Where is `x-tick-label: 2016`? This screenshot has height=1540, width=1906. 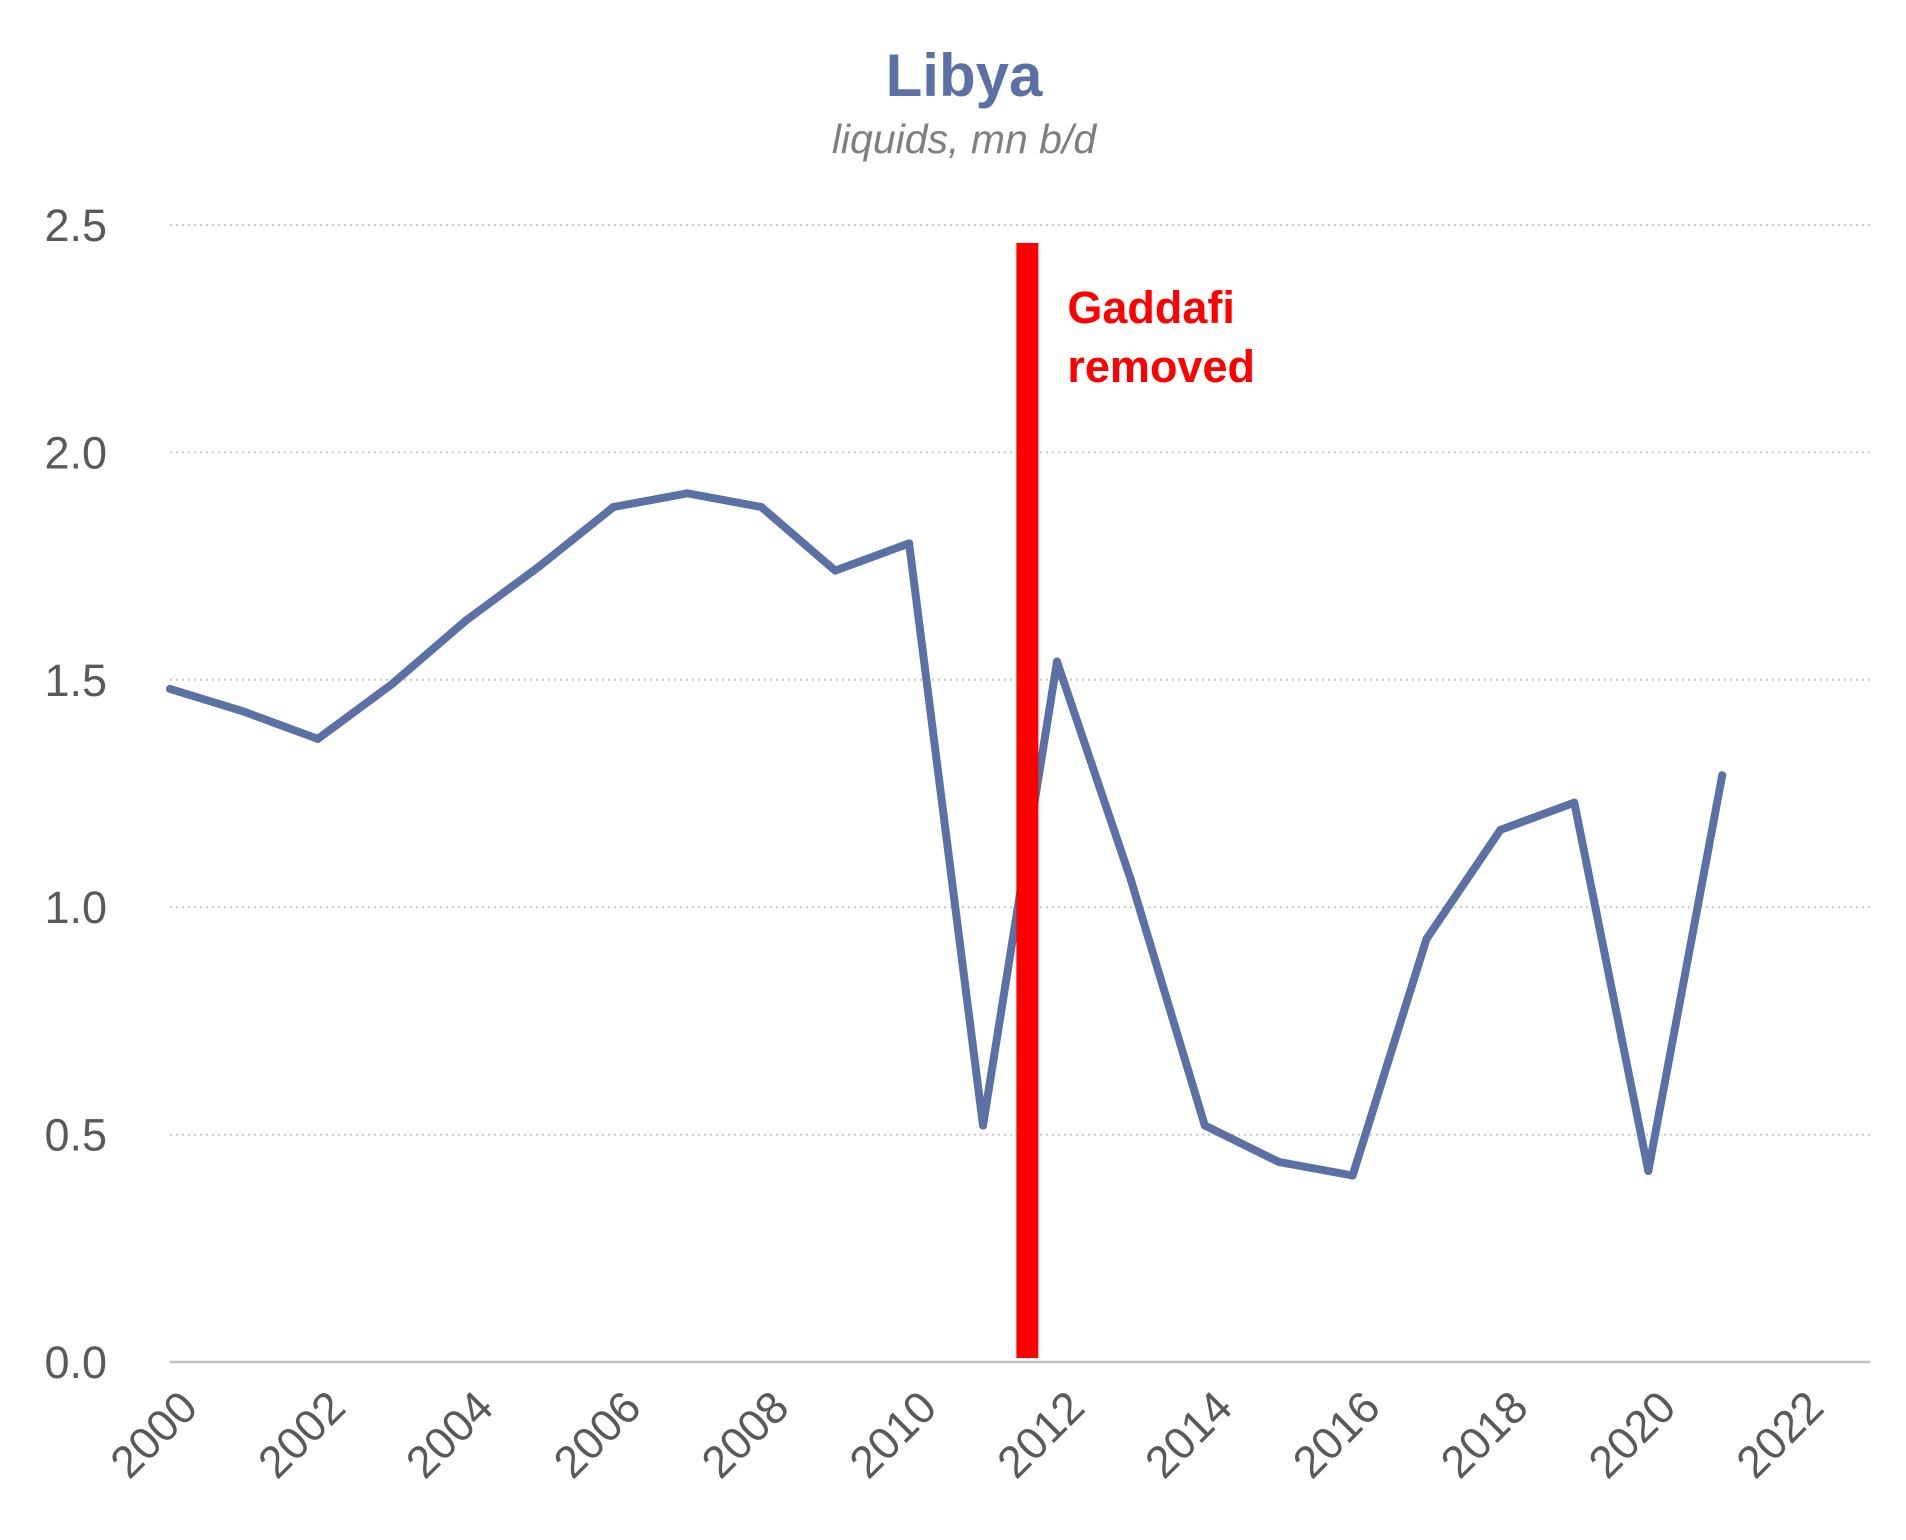
x-tick-label: 2016 is located at coordinates (1336, 1434).